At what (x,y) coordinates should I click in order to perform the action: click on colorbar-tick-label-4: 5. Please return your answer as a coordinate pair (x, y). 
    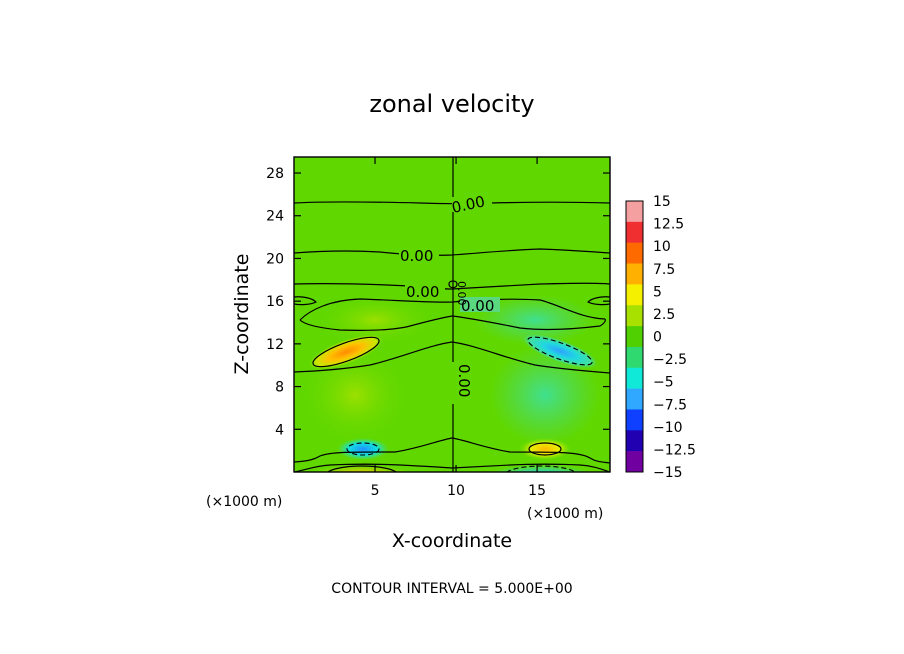
    Looking at the image, I should click on (657, 292).